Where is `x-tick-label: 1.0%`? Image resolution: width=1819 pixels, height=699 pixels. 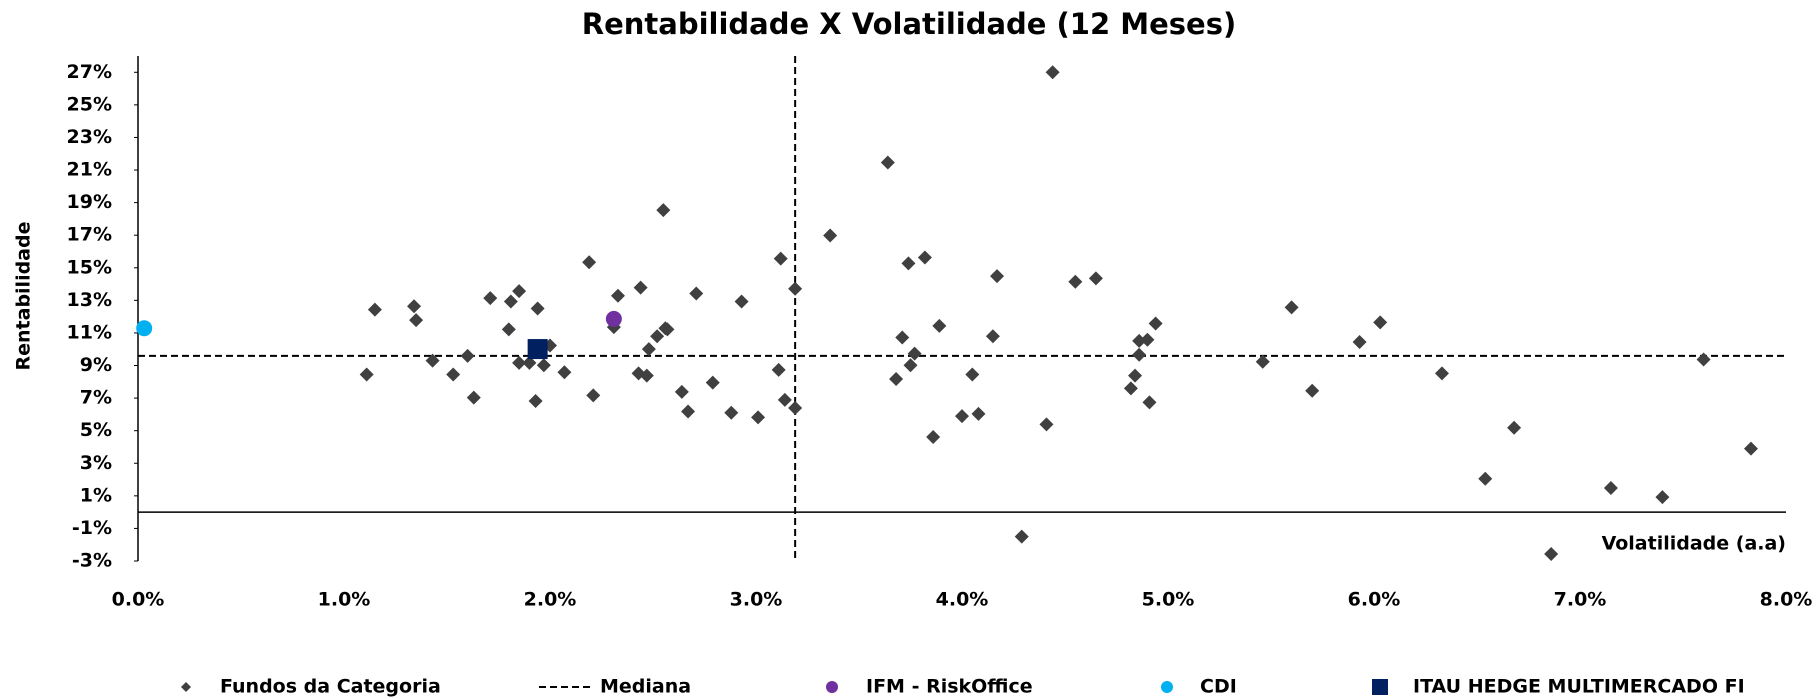 x-tick-label: 1.0% is located at coordinates (344, 600).